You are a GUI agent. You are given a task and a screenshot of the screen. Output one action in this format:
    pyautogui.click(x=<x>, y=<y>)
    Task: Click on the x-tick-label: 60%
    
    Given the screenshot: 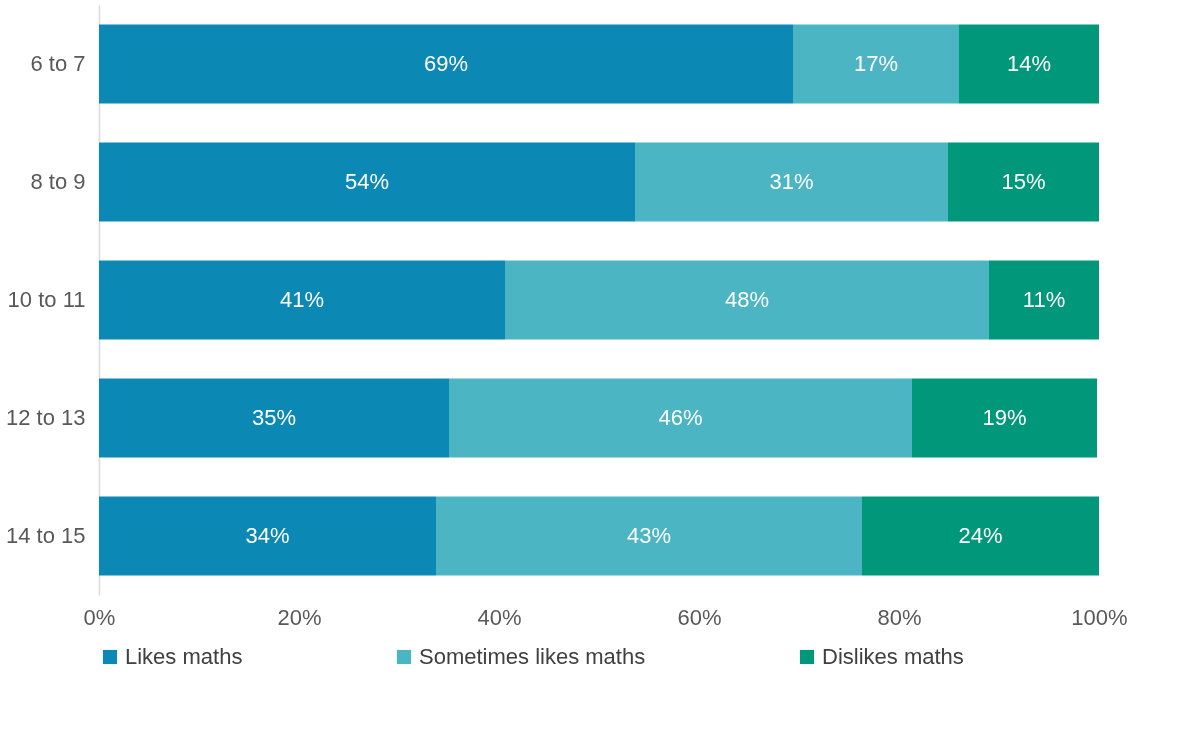 What is the action you would take?
    pyautogui.click(x=699, y=617)
    